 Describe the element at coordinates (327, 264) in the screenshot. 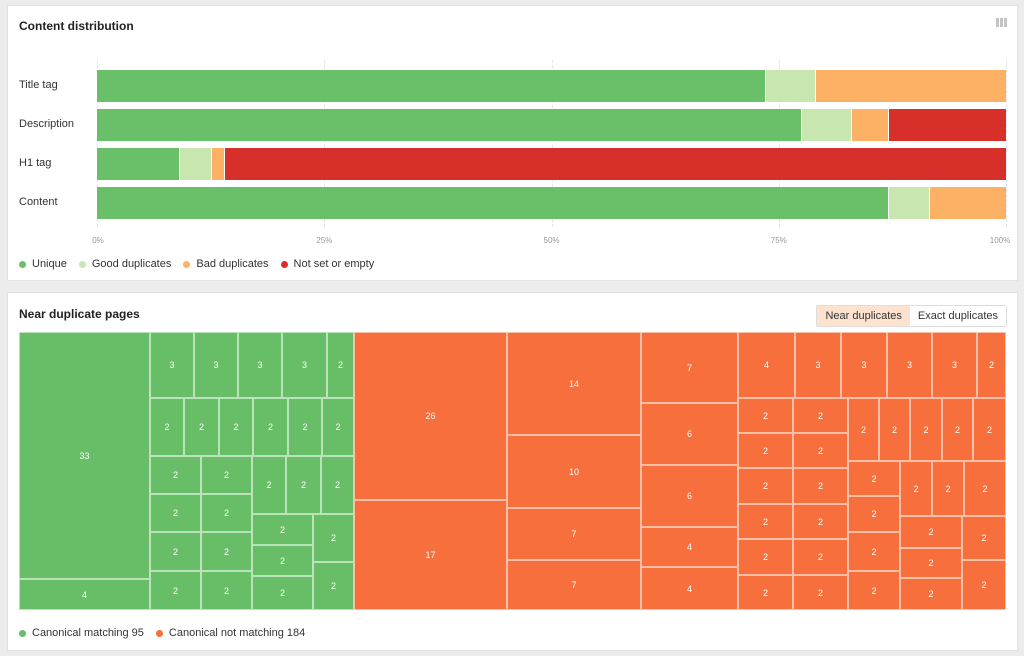

I see `legend-item: Not set or empty` at that location.